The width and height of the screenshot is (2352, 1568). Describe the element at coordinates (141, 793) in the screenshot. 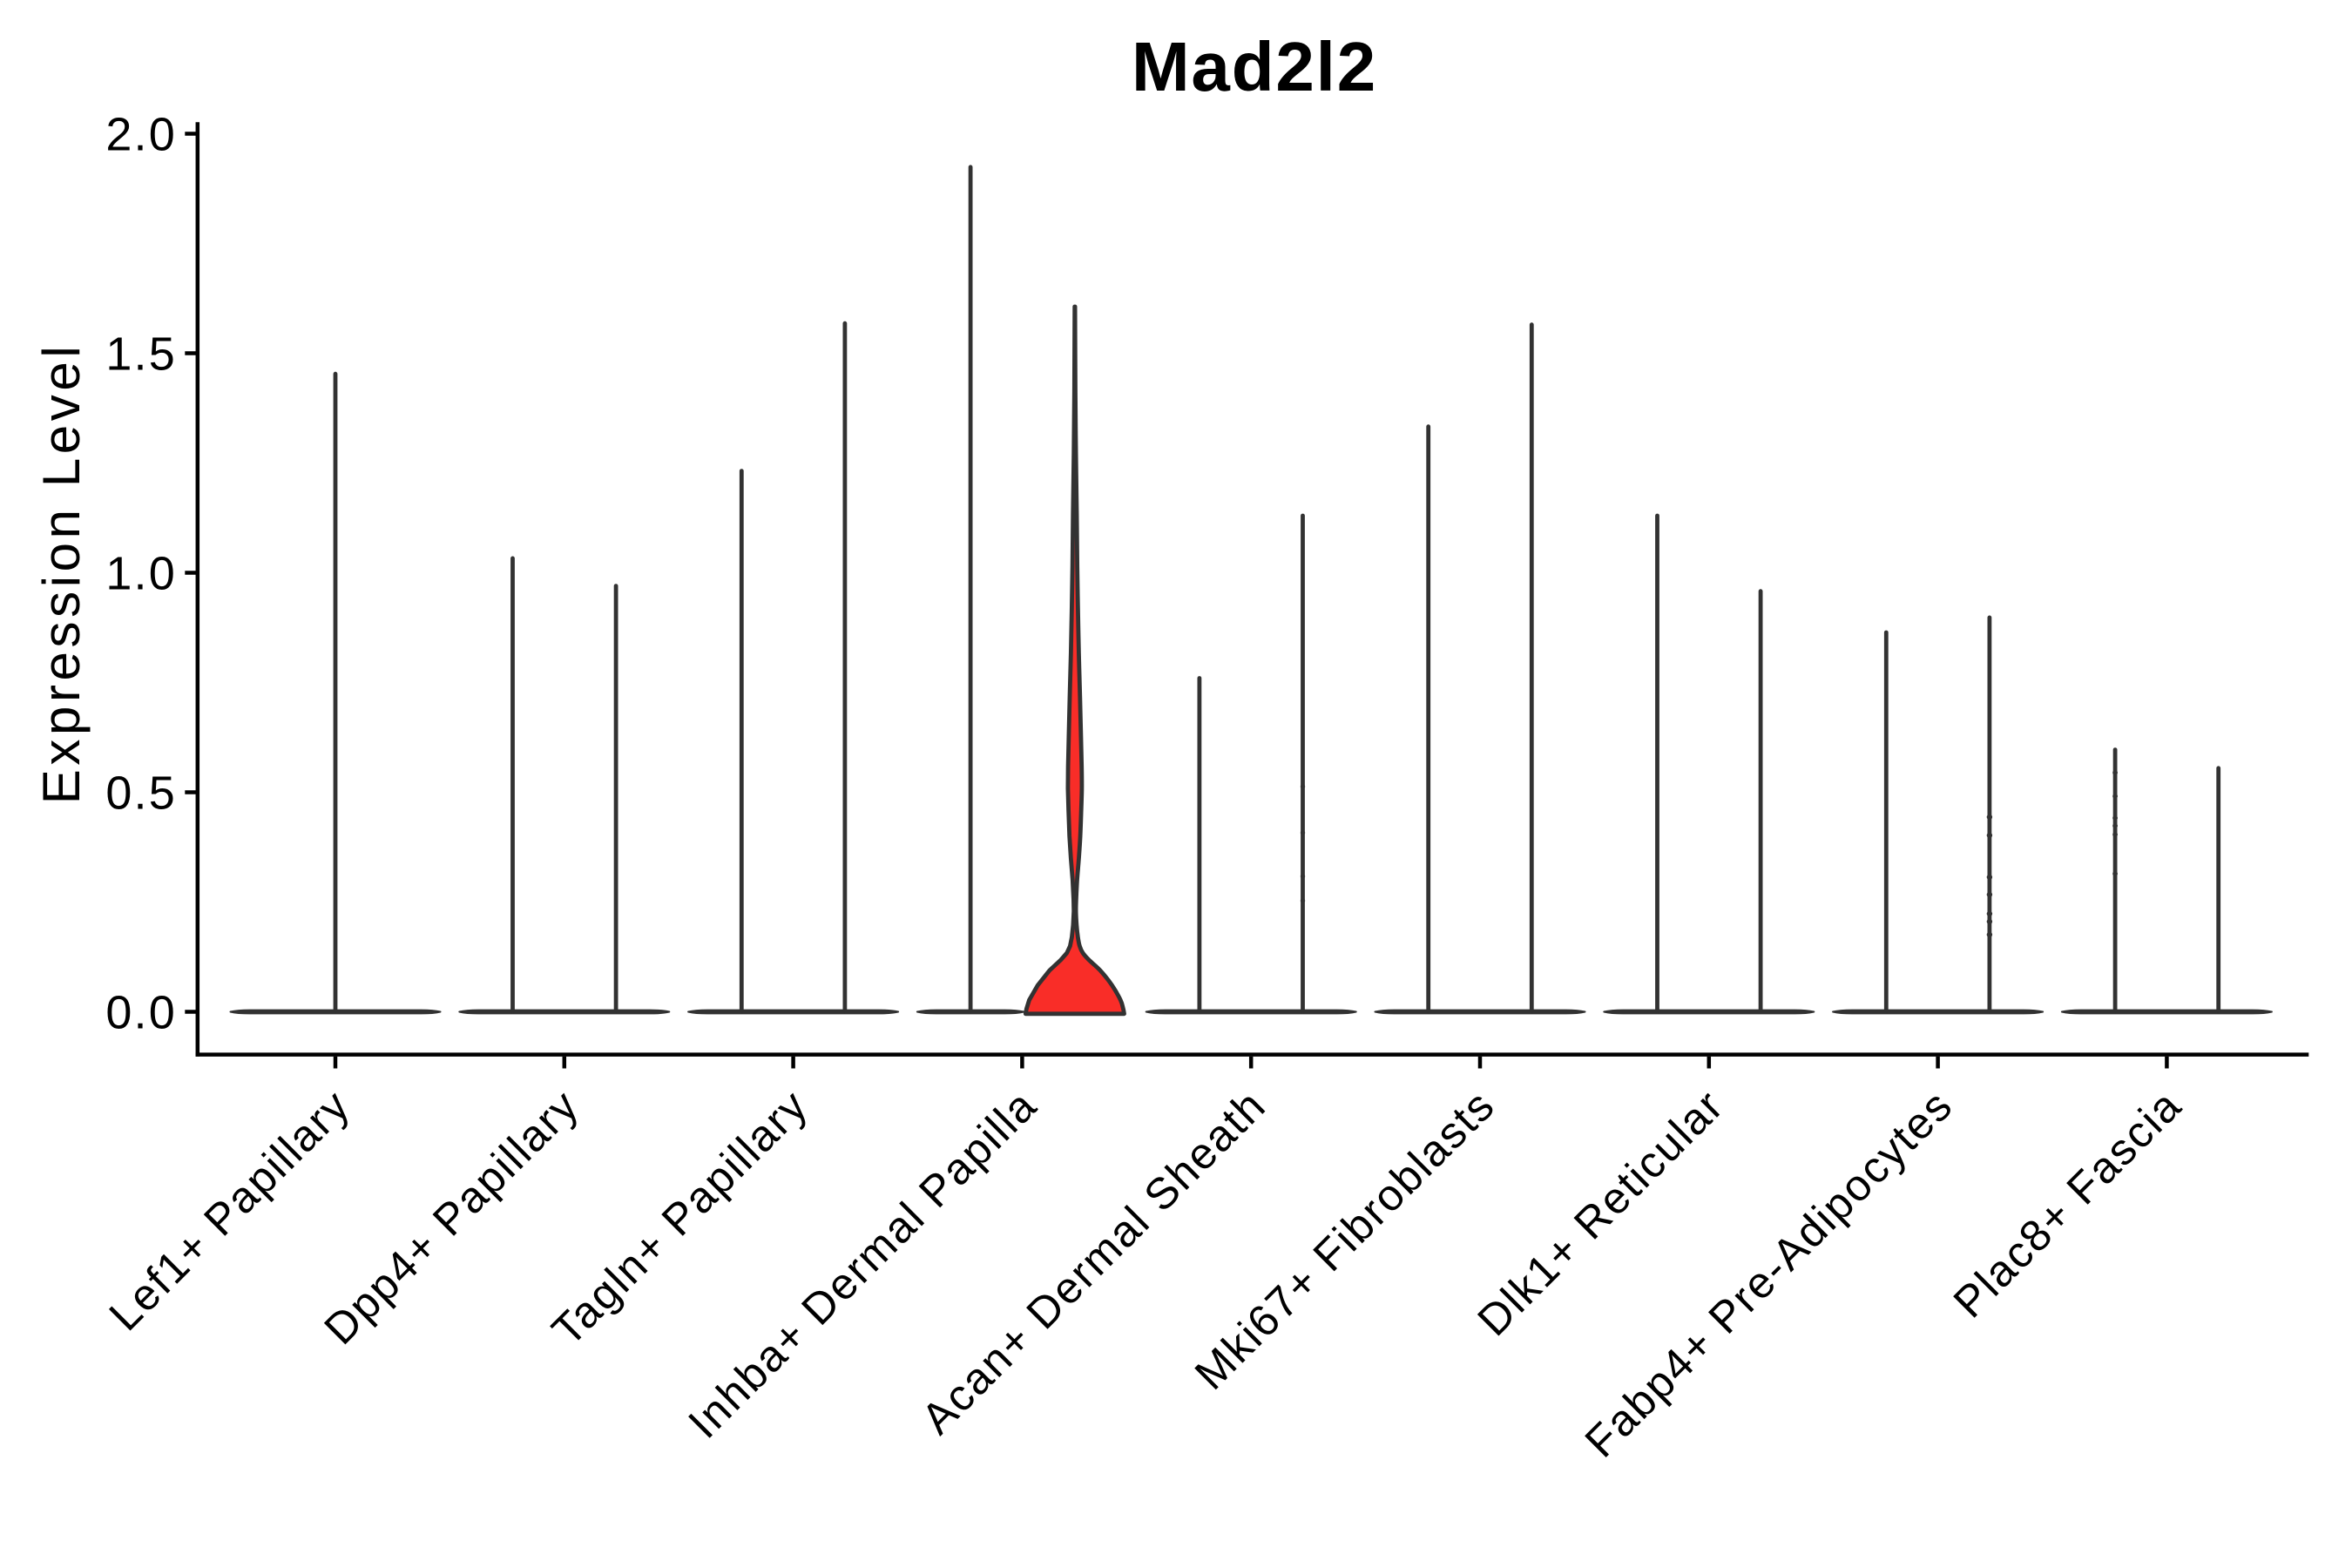

I see `svg-text: 0.5` at that location.